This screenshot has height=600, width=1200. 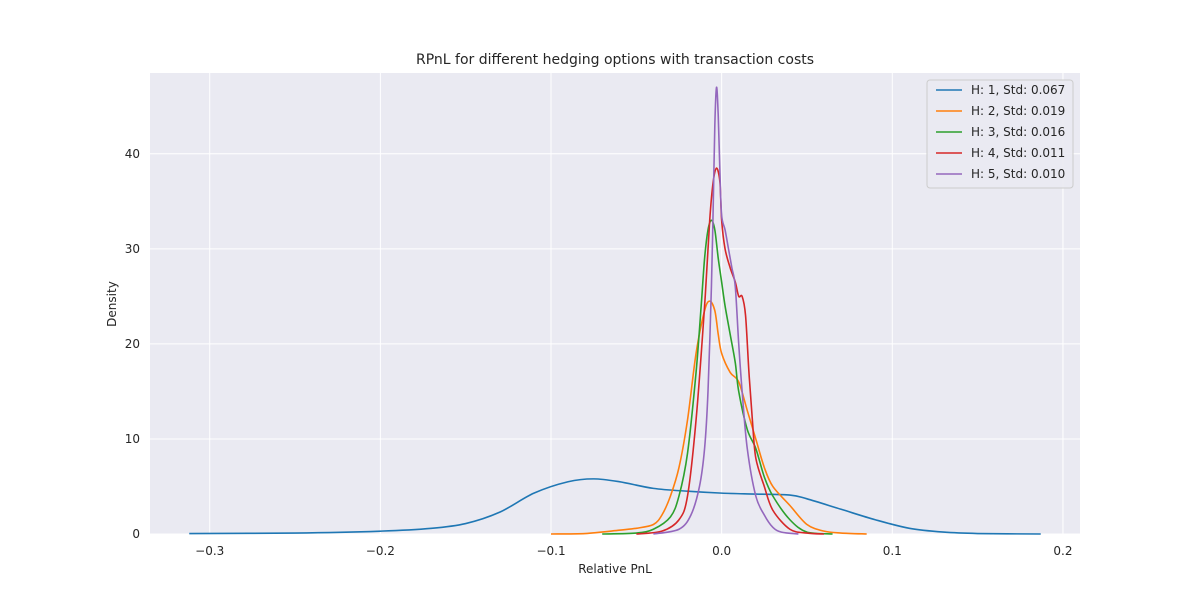 What do you see at coordinates (1062, 551) in the screenshot?
I see `x-tick-label: 0.2` at bounding box center [1062, 551].